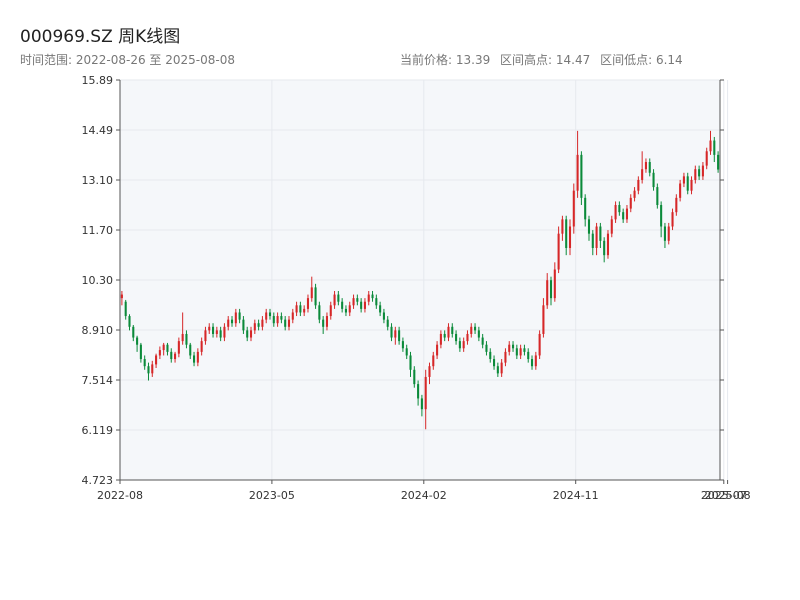 This screenshot has height=600, width=800. What do you see at coordinates (98, 280) in the screenshot?
I see `y-tick-label: 10.30` at bounding box center [98, 280].